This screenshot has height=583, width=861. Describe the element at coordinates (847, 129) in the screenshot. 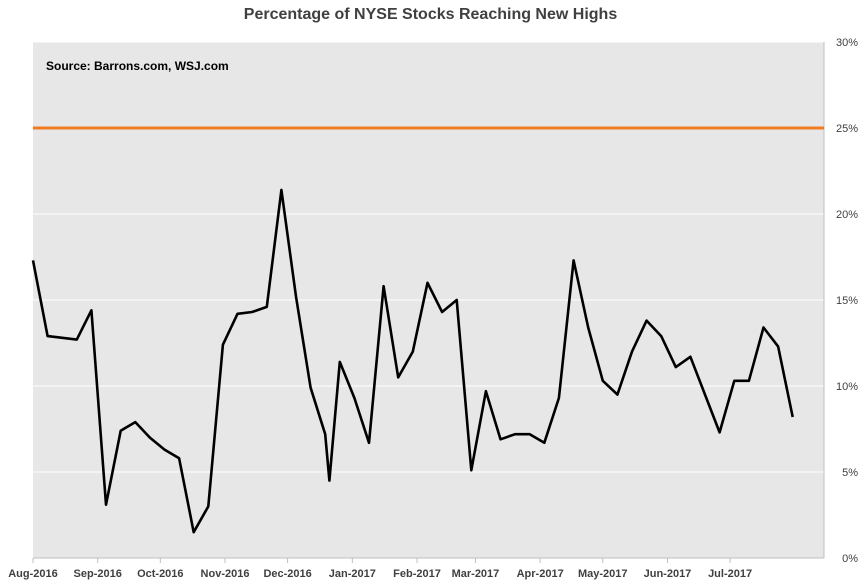

I see `y-tick-label: 25%` at that location.